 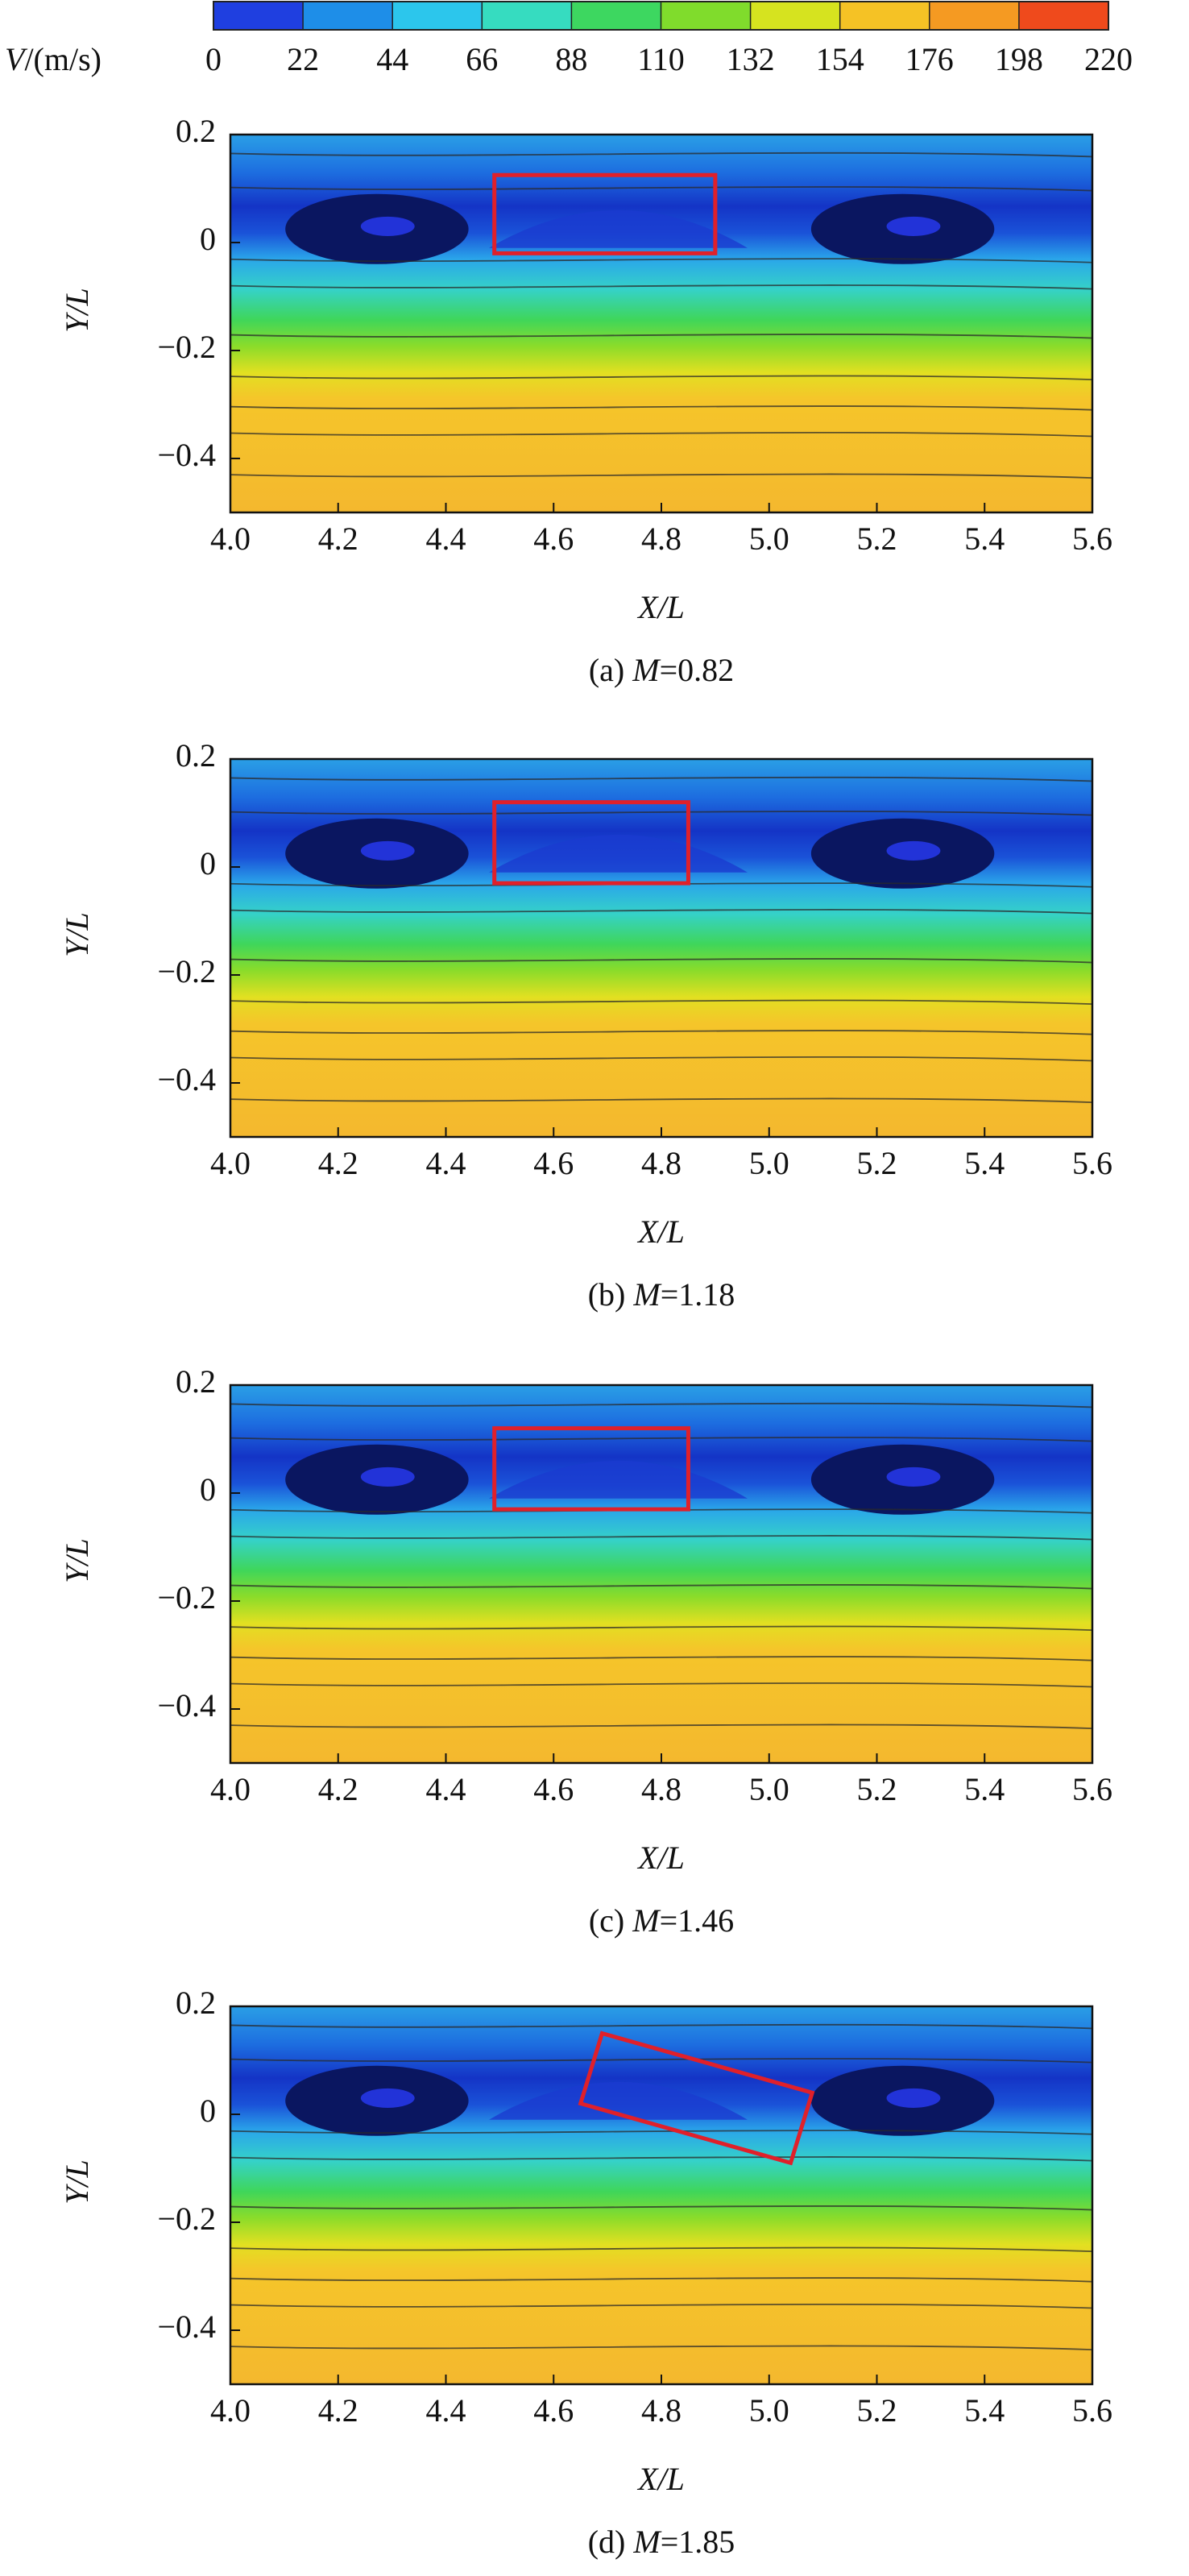 I want to click on colorbar-tick-label: 66, so click(x=482, y=59).